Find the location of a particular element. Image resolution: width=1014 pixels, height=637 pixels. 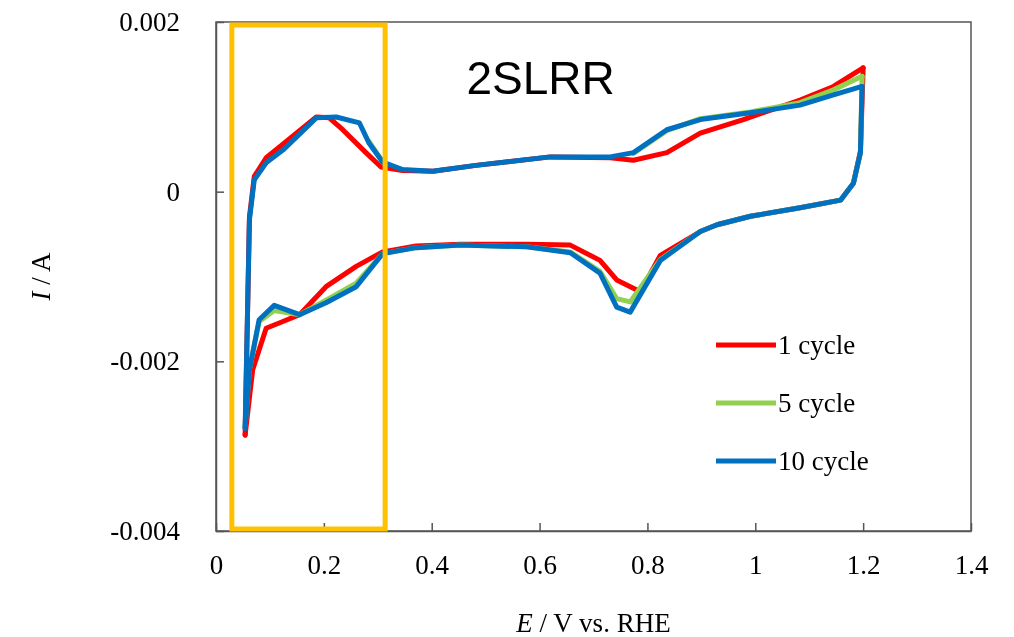

y-tick-label: -0.002 is located at coordinates (145, 361).